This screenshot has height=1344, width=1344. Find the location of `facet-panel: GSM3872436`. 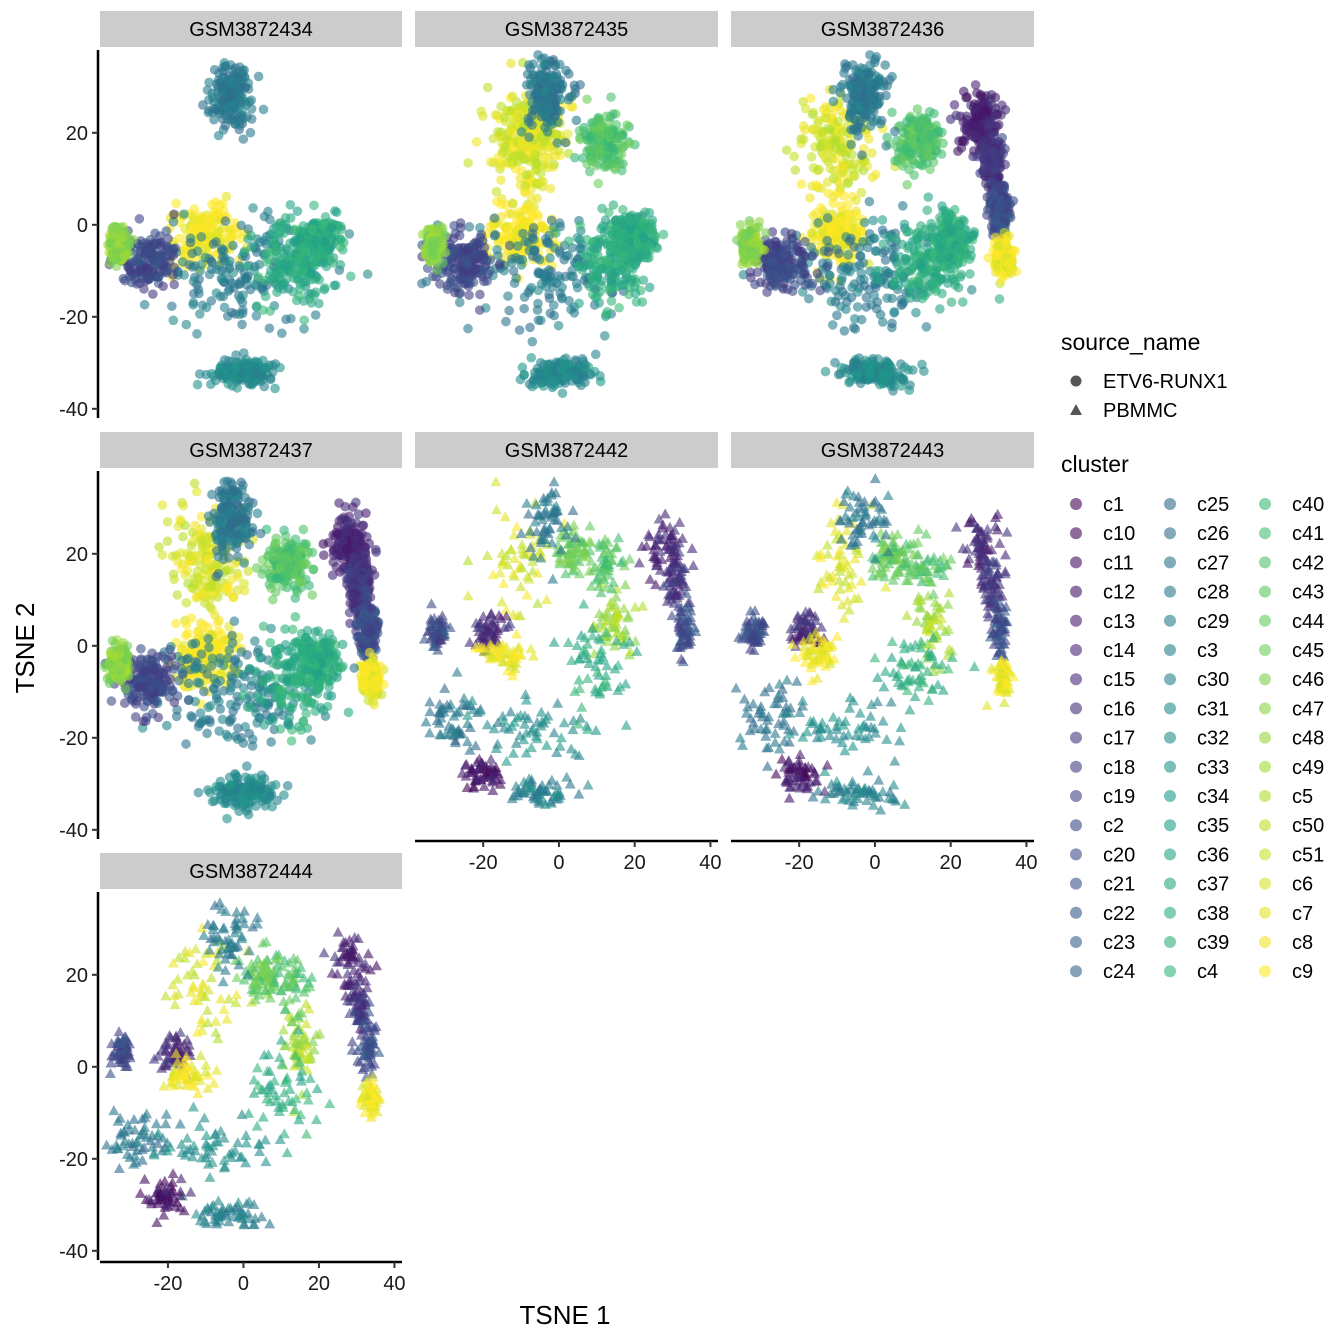

facet-panel: GSM3872436 is located at coordinates (882, 203).